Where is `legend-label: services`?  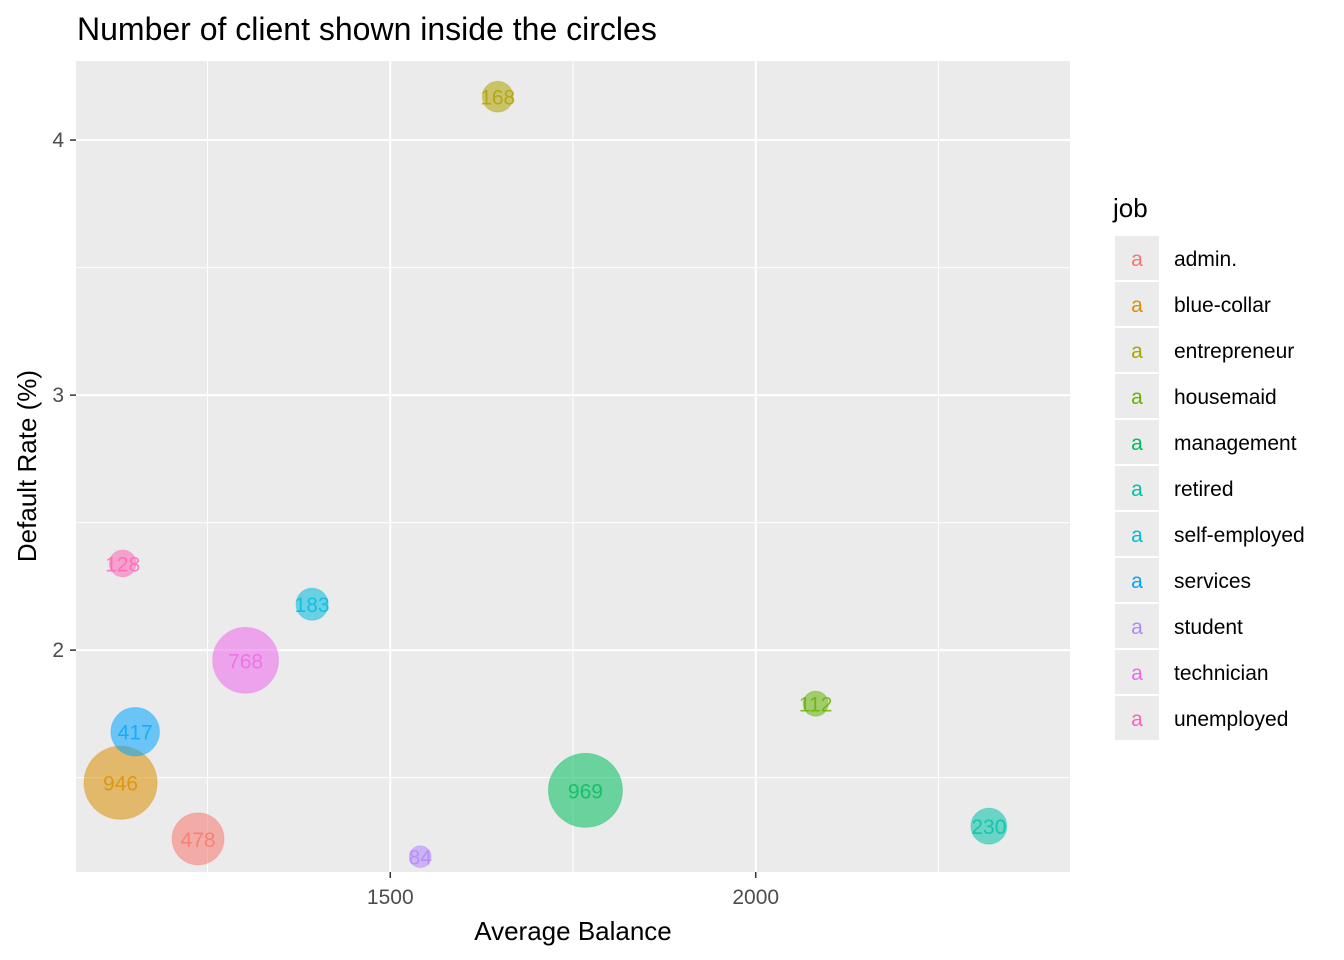 legend-label: services is located at coordinates (1212, 581).